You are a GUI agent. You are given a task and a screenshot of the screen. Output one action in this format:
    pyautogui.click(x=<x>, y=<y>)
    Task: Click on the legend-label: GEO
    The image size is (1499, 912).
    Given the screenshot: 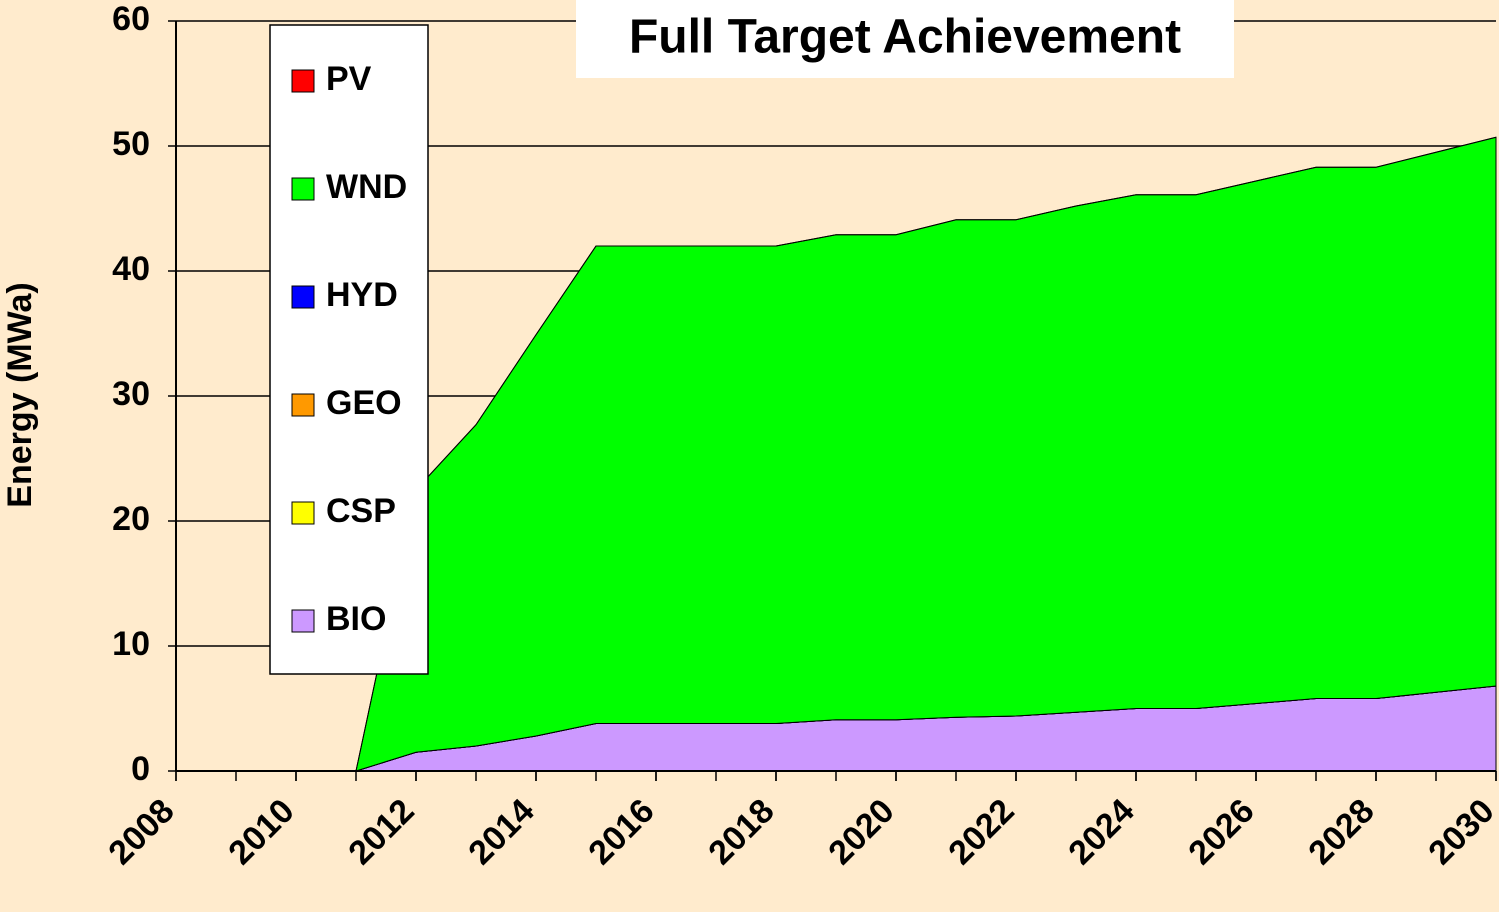 What is the action you would take?
    pyautogui.click(x=364, y=403)
    